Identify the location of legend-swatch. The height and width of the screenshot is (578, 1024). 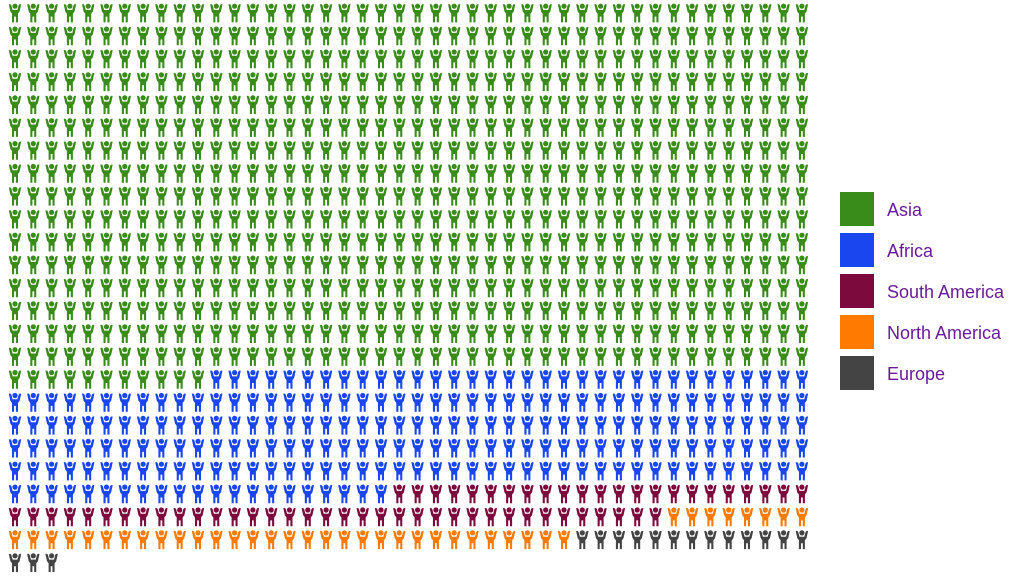
(857, 373).